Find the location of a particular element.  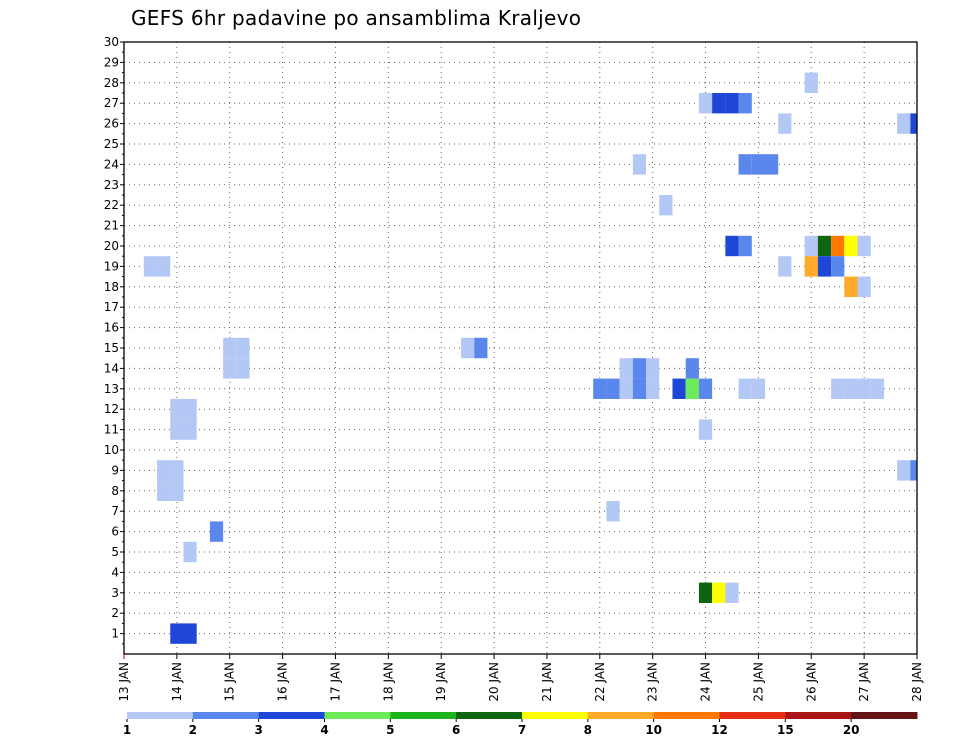

x-tick-label: 16 JAN is located at coordinates (283, 682).